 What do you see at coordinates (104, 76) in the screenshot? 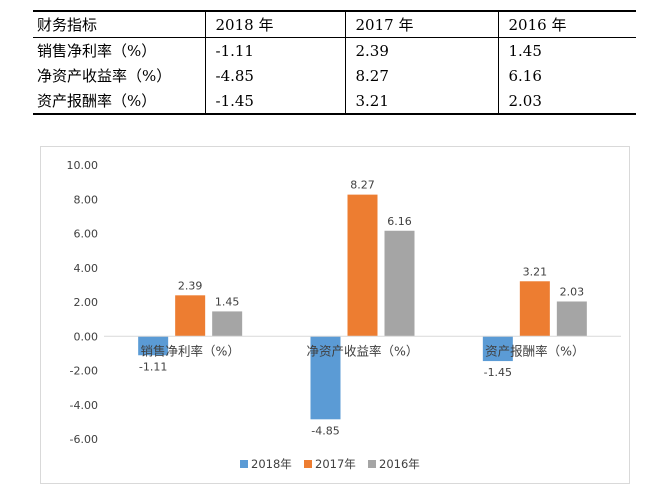
I see `table-cell: 净资产收益率（%）` at bounding box center [104, 76].